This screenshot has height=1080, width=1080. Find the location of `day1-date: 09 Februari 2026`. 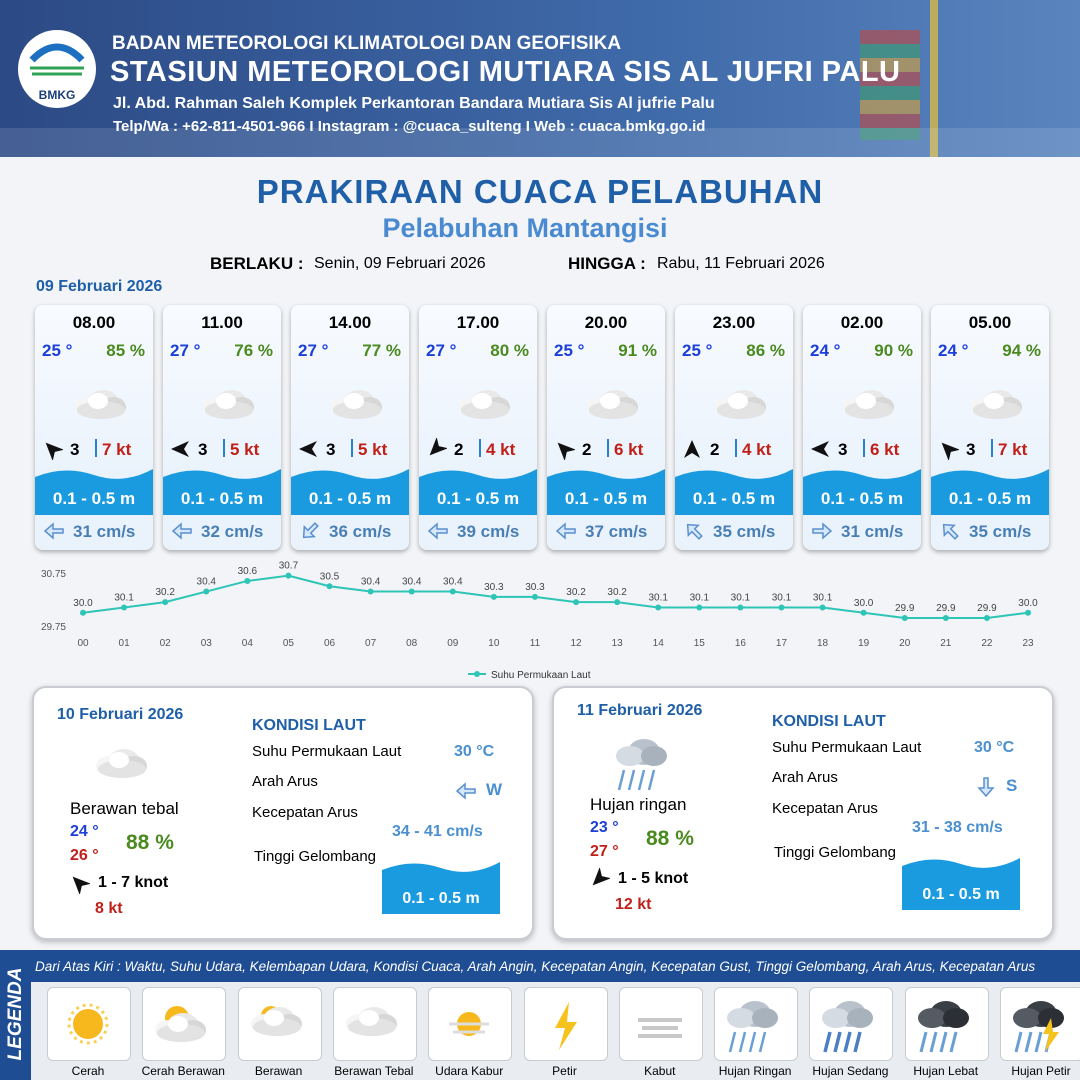

day1-date: 09 Februari 2026 is located at coordinates (99, 286).